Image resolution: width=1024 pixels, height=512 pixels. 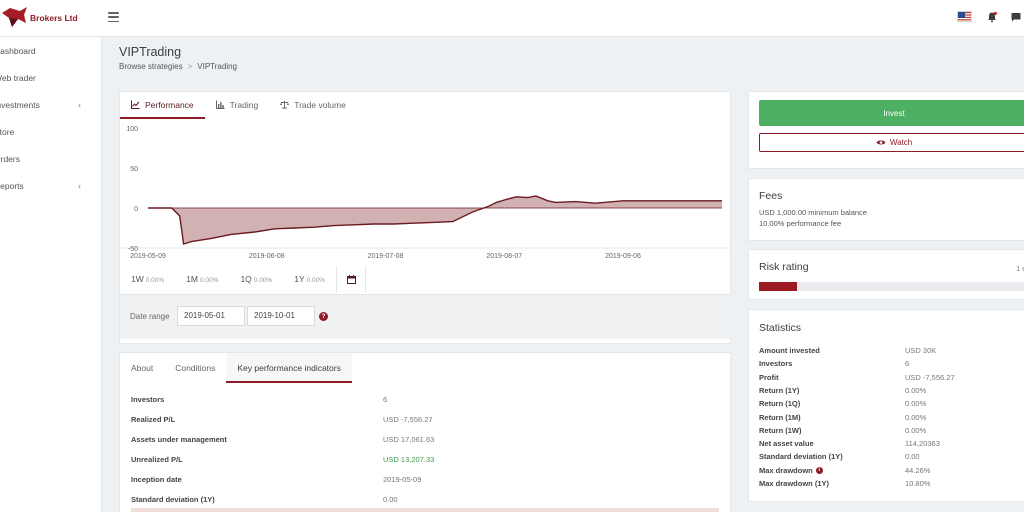 I want to click on chat-icon, so click(x=1016, y=17).